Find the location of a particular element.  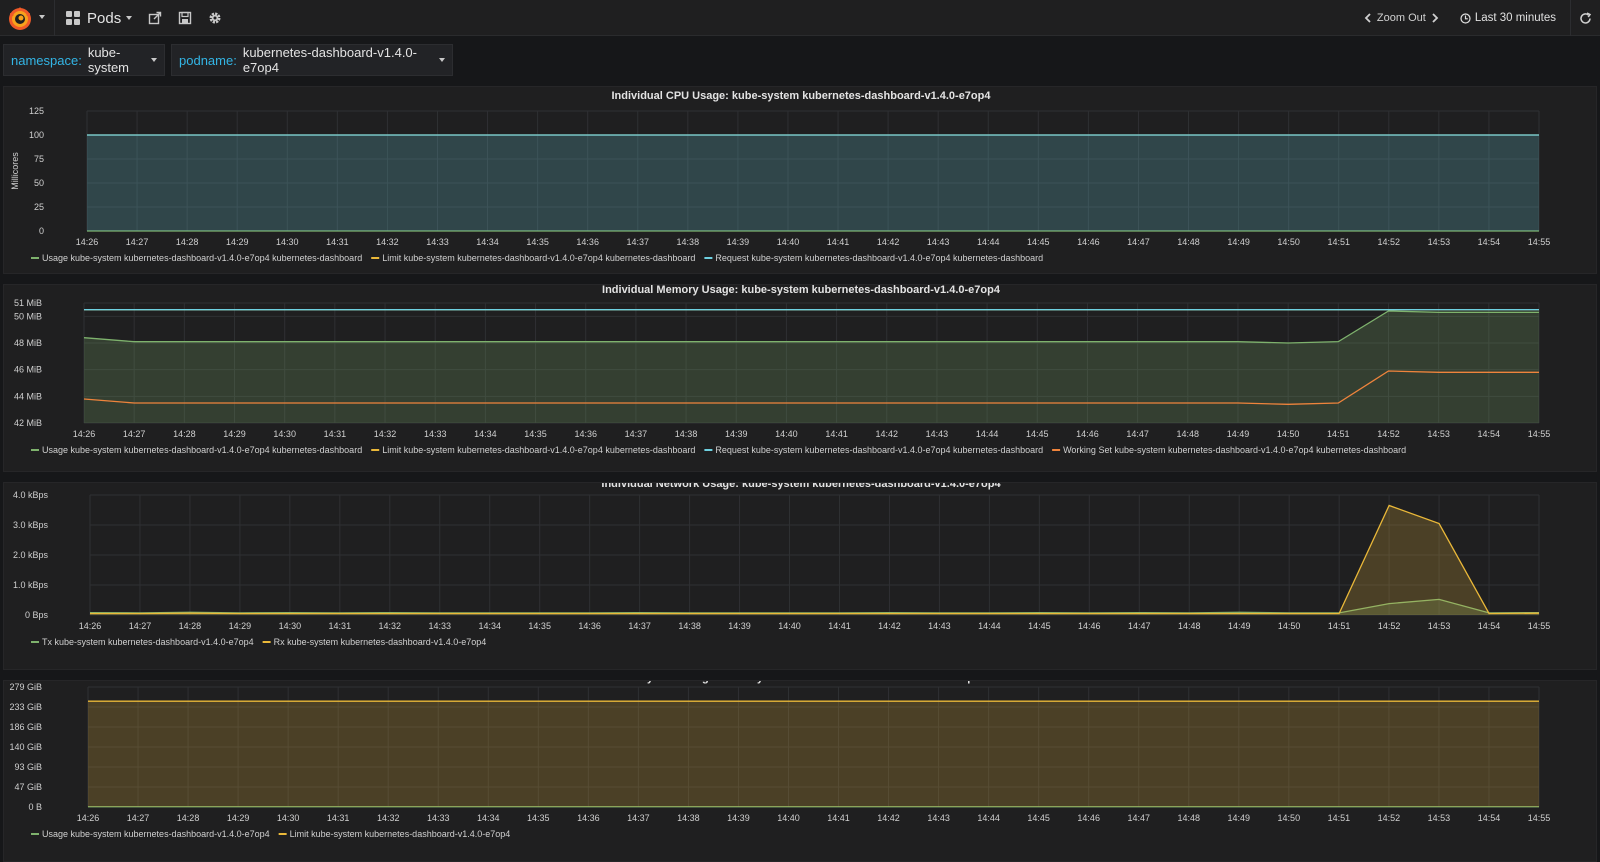

save-button is located at coordinates (185, 18).